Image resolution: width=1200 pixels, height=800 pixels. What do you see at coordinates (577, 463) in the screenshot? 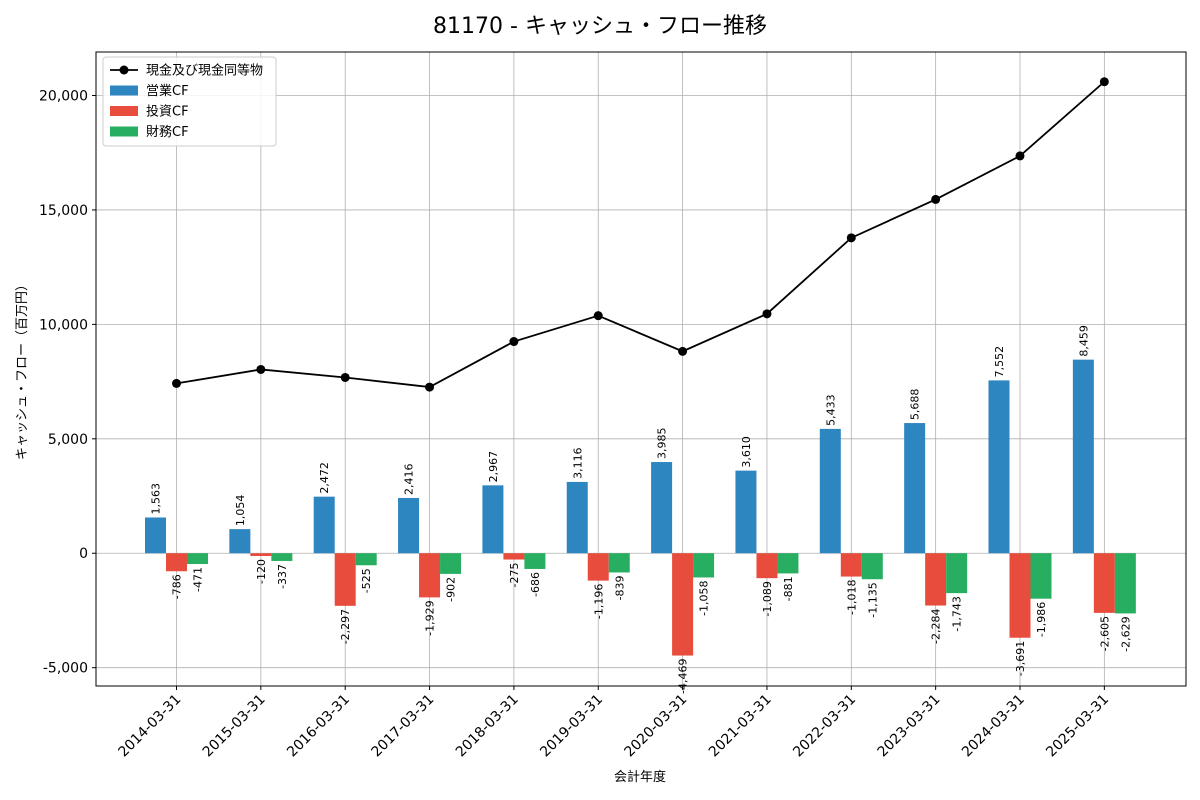
I see `bar-value-label: 3,116` at bounding box center [577, 463].